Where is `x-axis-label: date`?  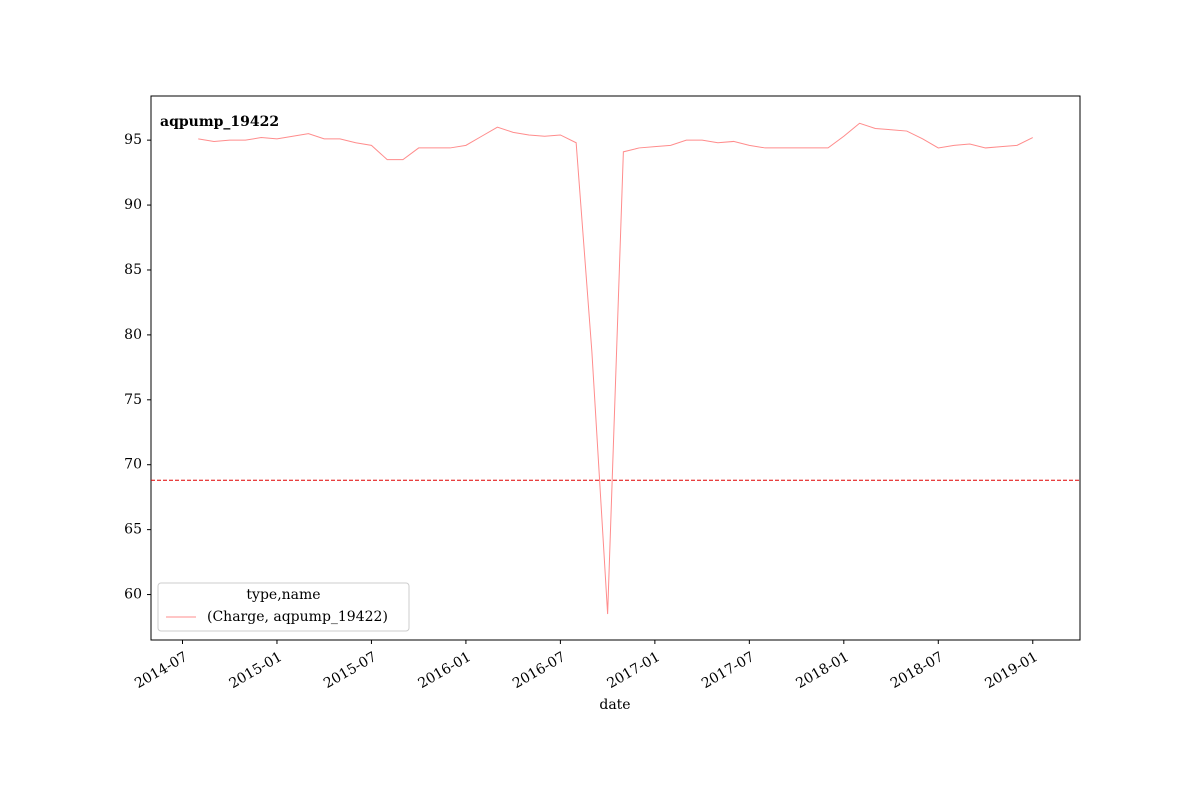 x-axis-label: date is located at coordinates (614, 705).